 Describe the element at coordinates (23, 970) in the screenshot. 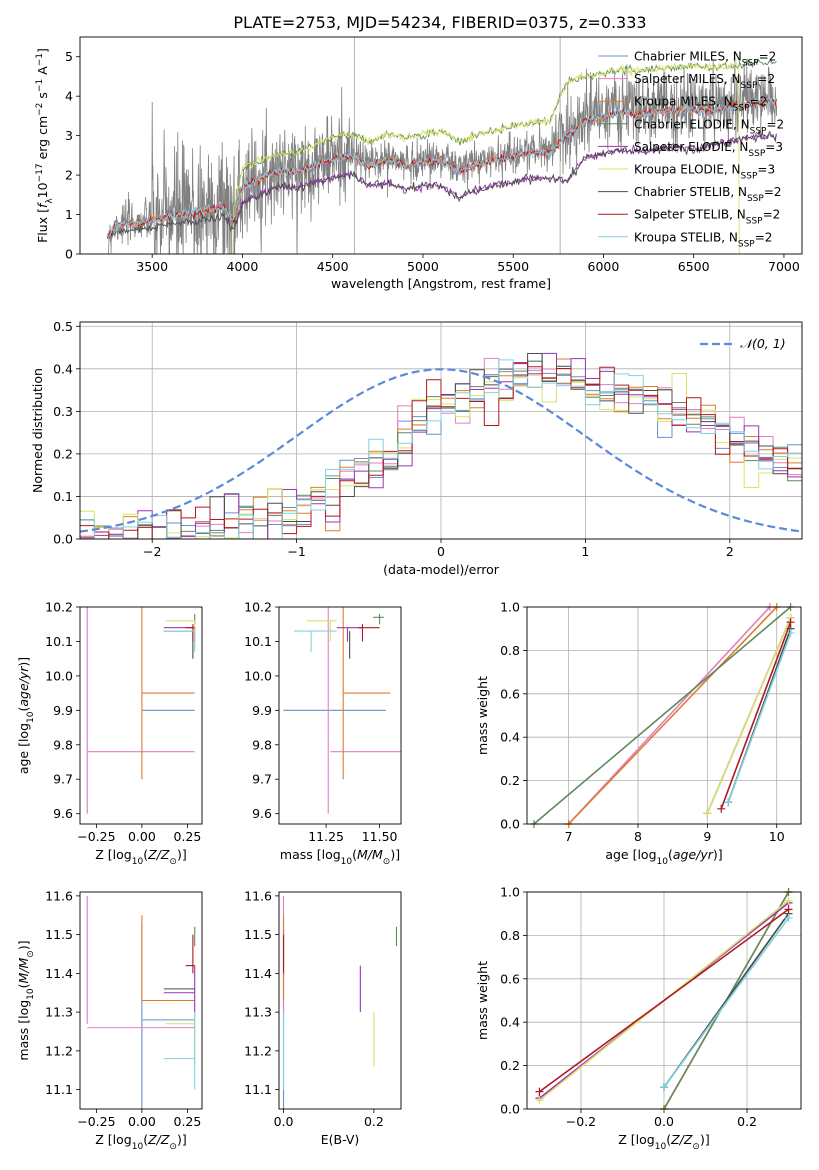

I see `label-part: M/M` at that location.